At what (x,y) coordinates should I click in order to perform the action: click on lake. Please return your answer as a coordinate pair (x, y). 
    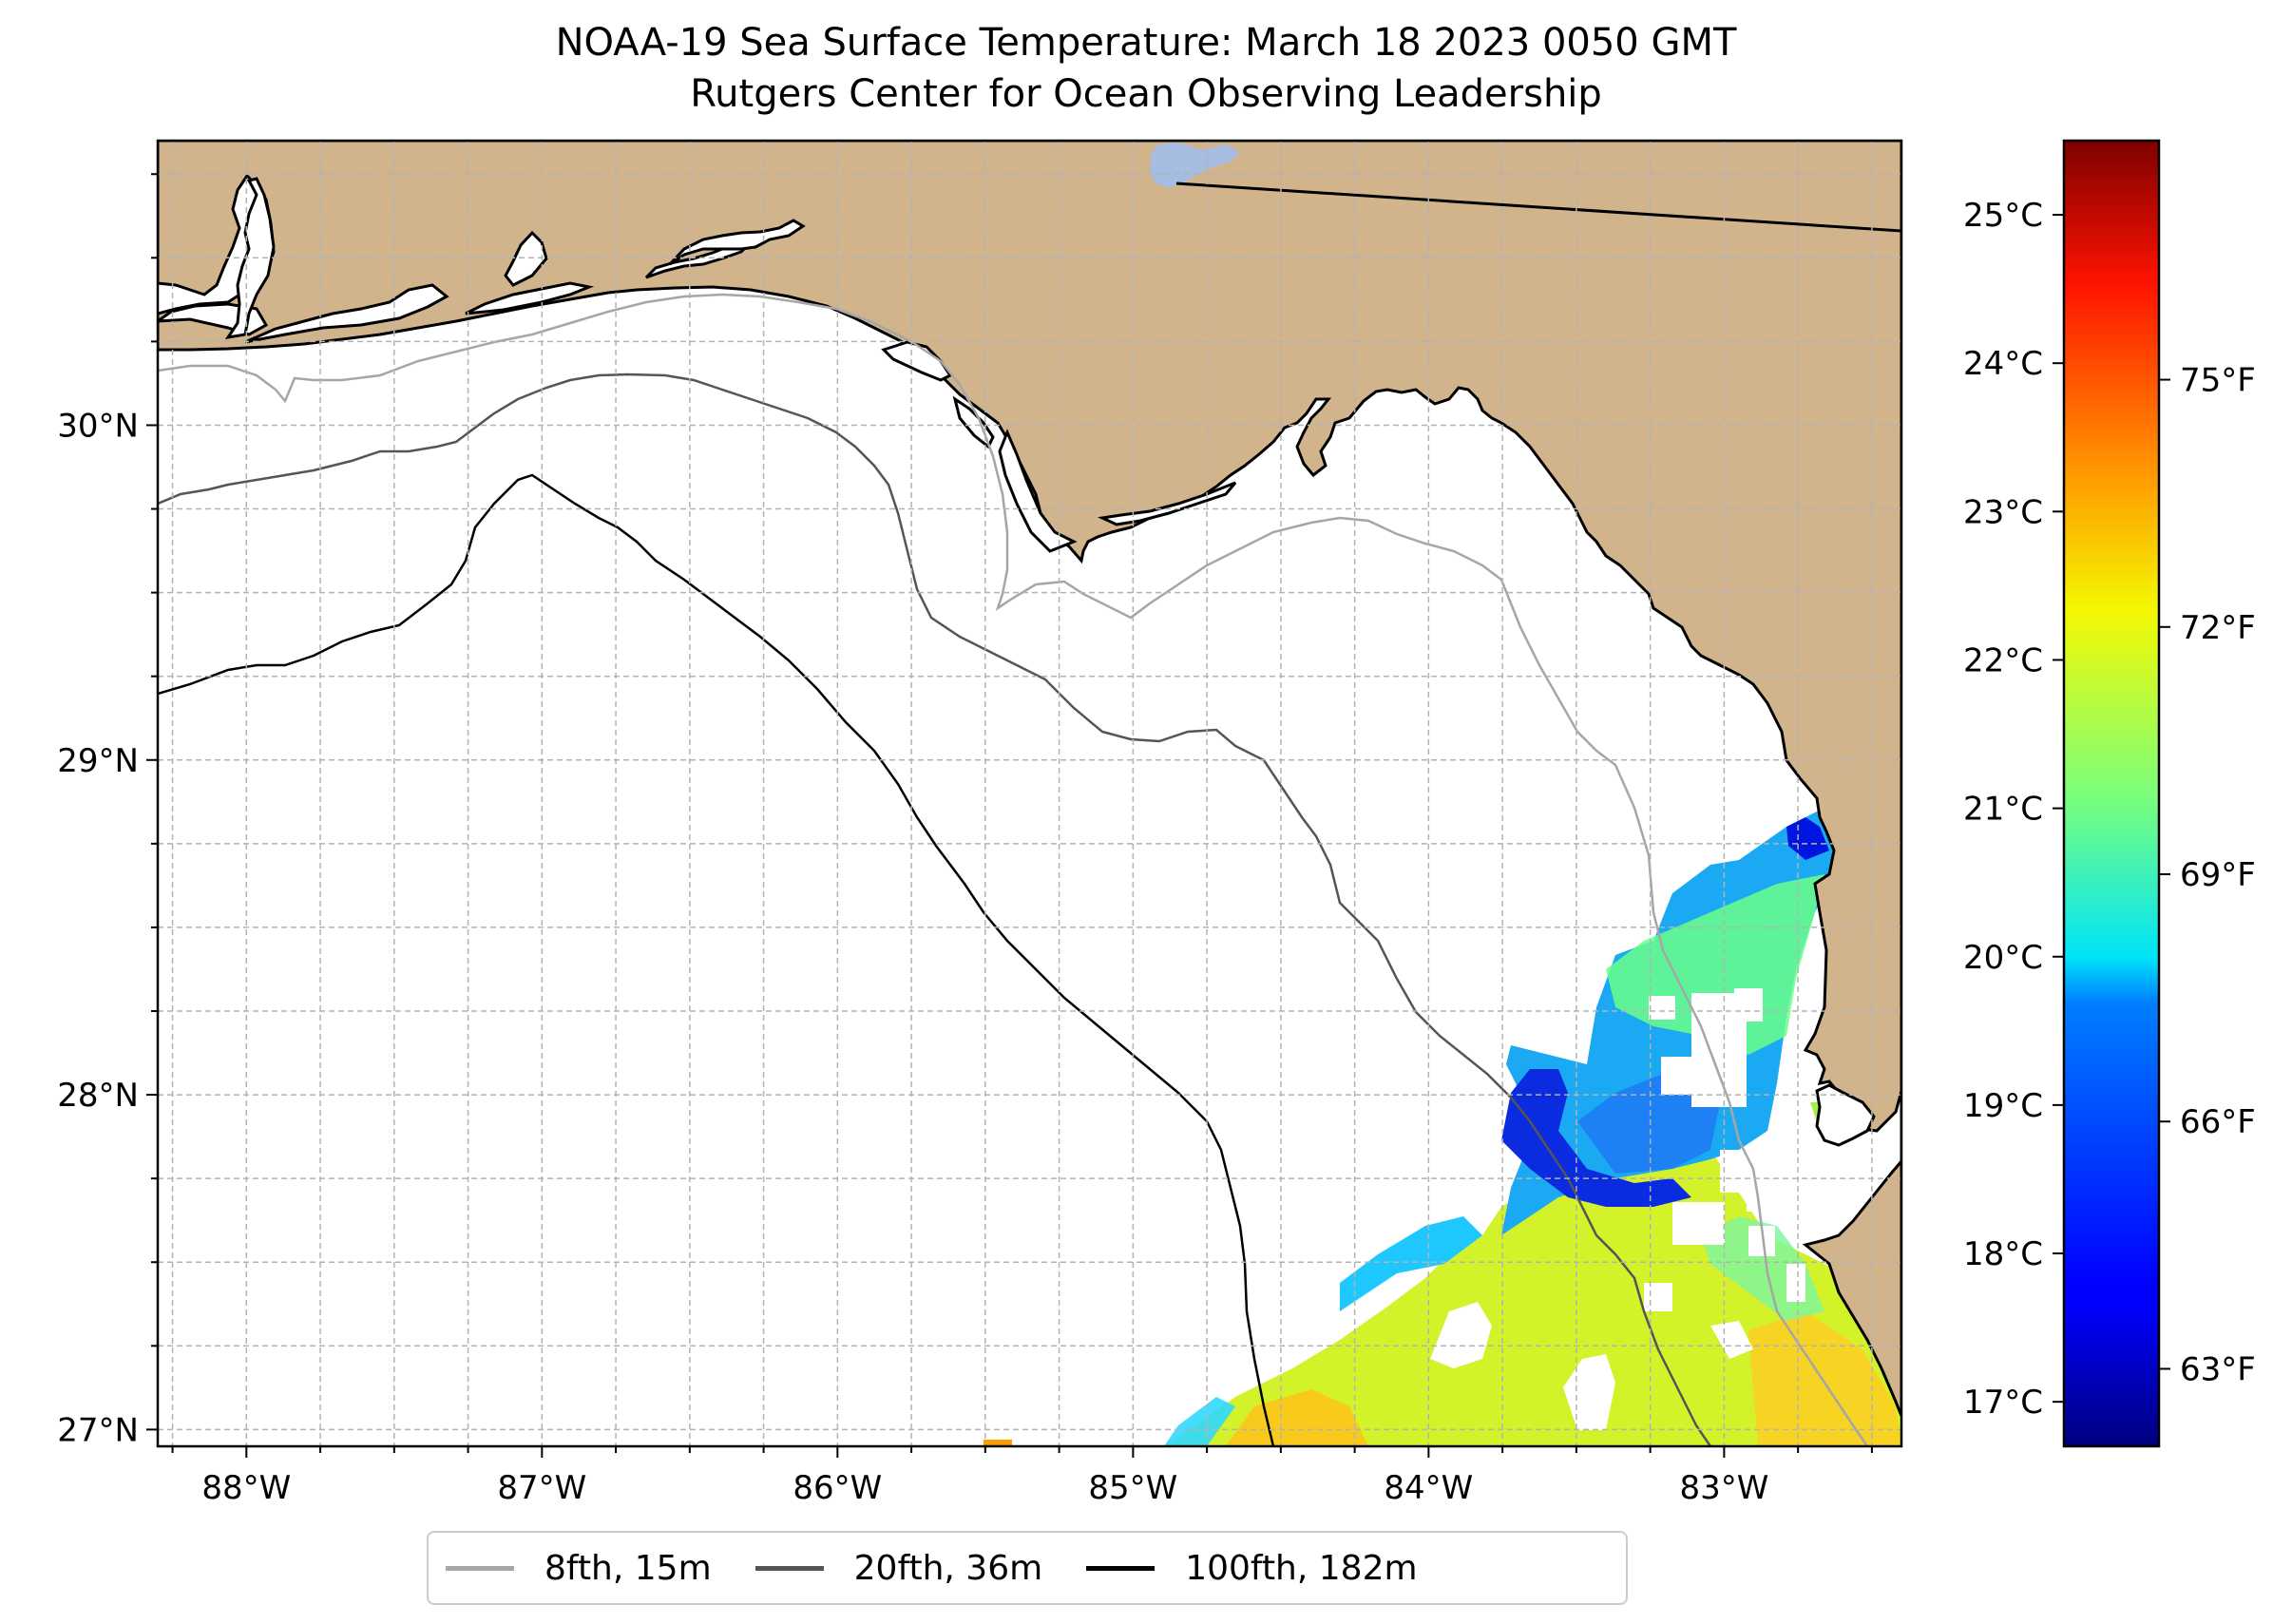
    Looking at the image, I should click on (1195, 165).